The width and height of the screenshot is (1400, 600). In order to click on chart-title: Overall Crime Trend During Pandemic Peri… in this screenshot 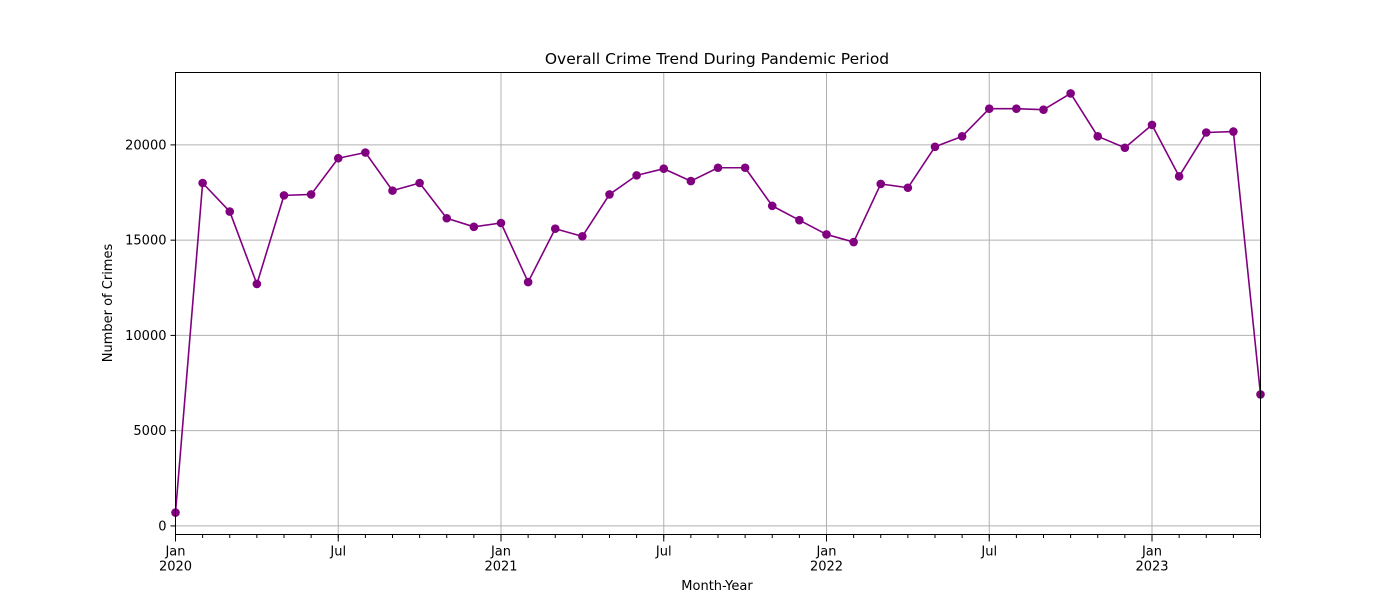, I will do `click(717, 59)`.